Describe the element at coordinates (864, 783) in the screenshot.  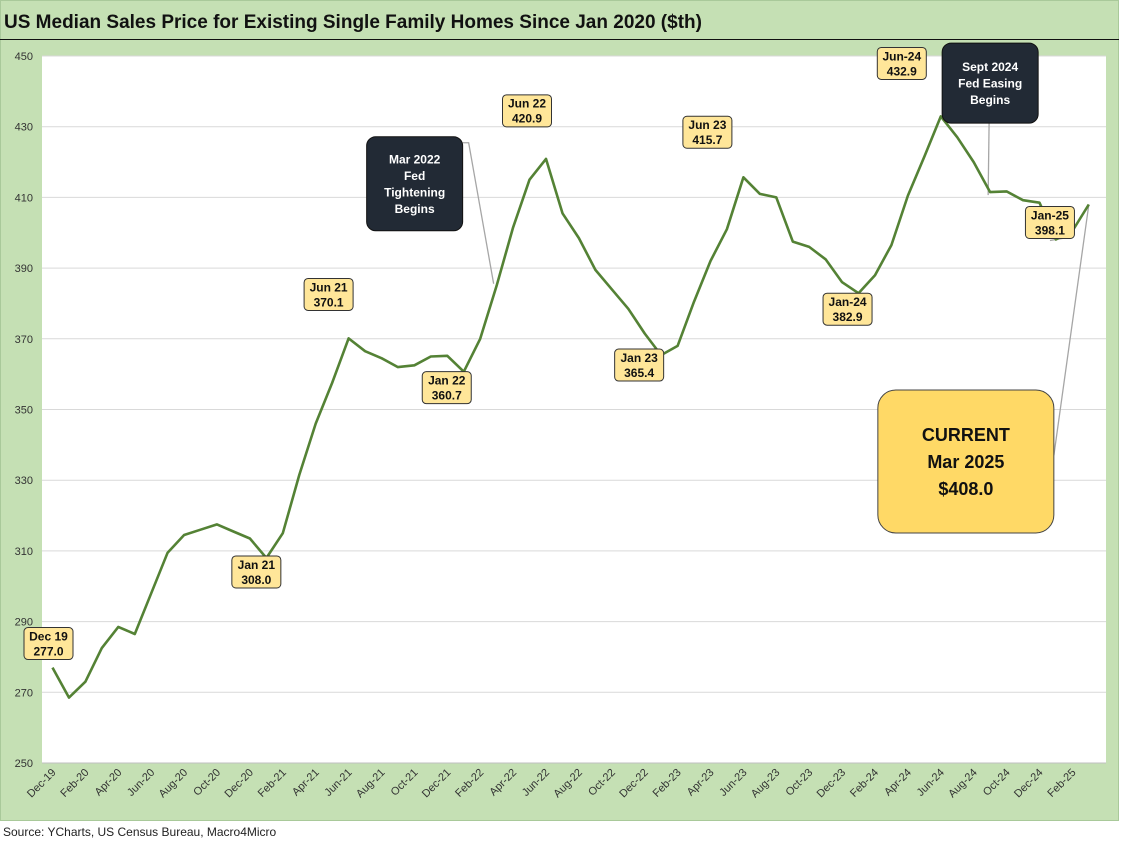
I see `x-tick-label: Feb-24` at that location.